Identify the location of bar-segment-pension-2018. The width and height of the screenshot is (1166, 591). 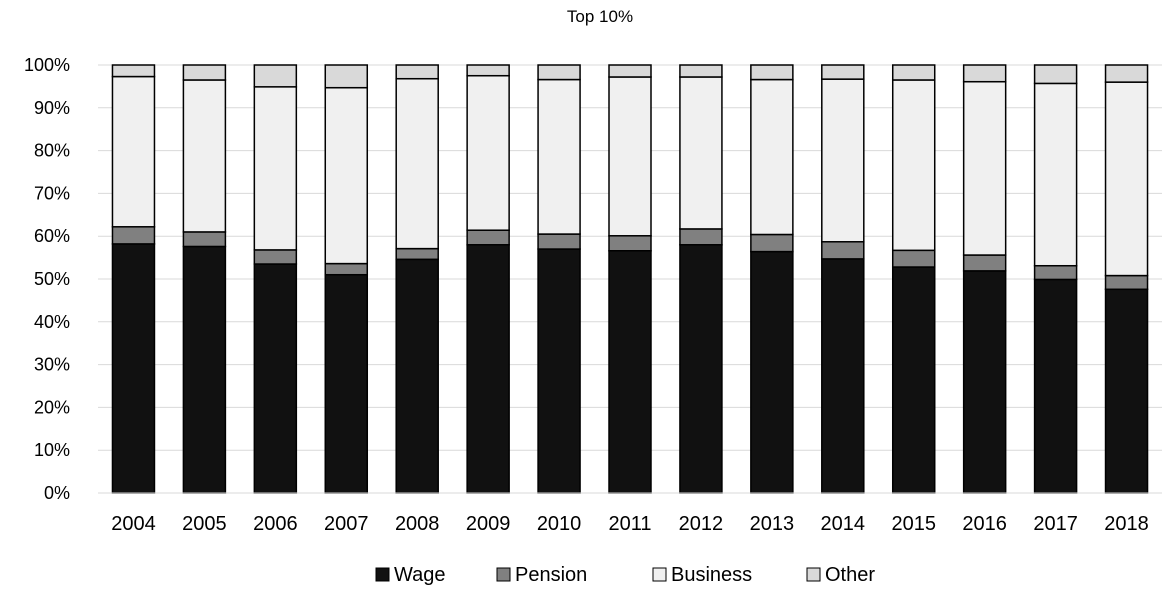
(1126, 282).